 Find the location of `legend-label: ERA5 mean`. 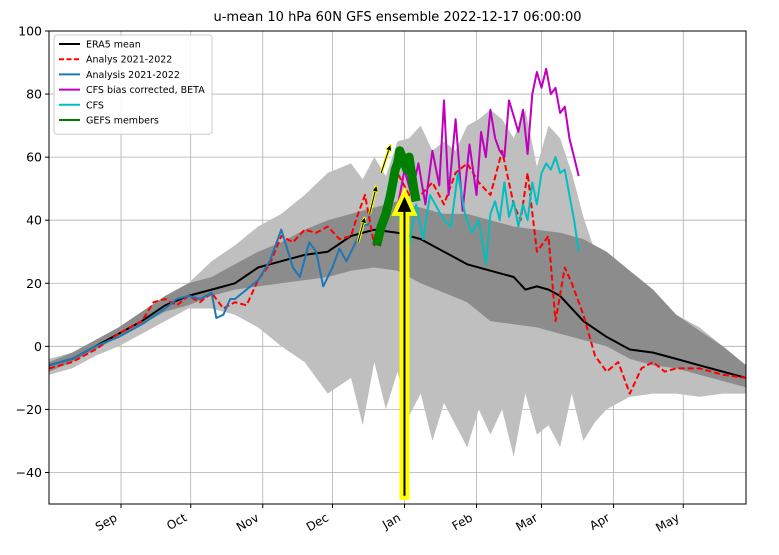

legend-label: ERA5 mean is located at coordinates (113, 45).